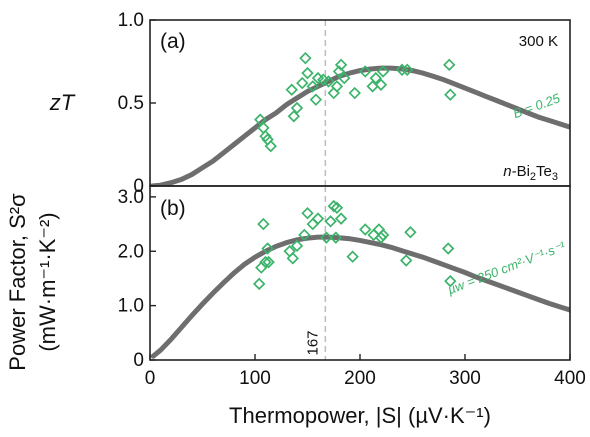  Describe the element at coordinates (355, 102) in the screenshot. I see `points-a` at that location.